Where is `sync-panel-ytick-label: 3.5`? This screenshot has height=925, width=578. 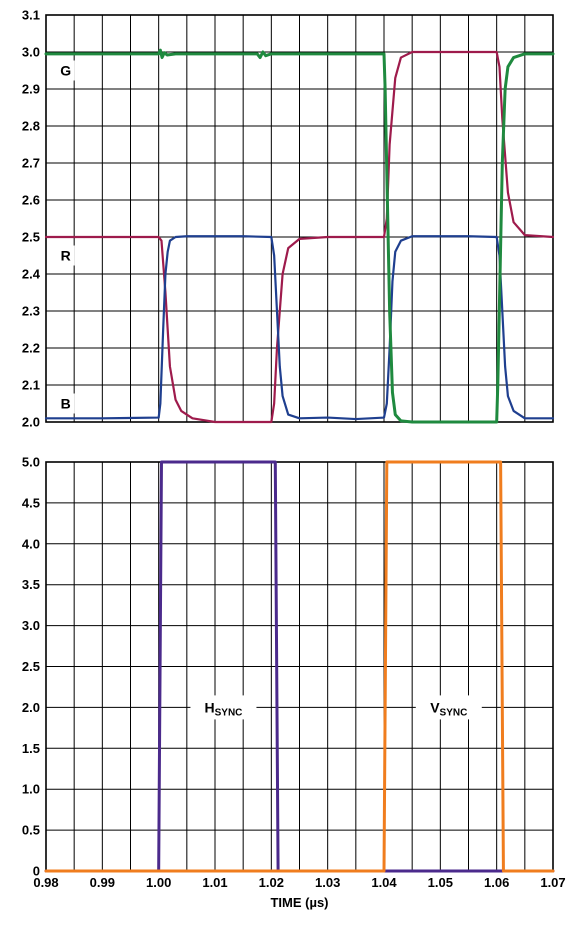
sync-panel-ytick-label: 3.5 is located at coordinates (31, 584).